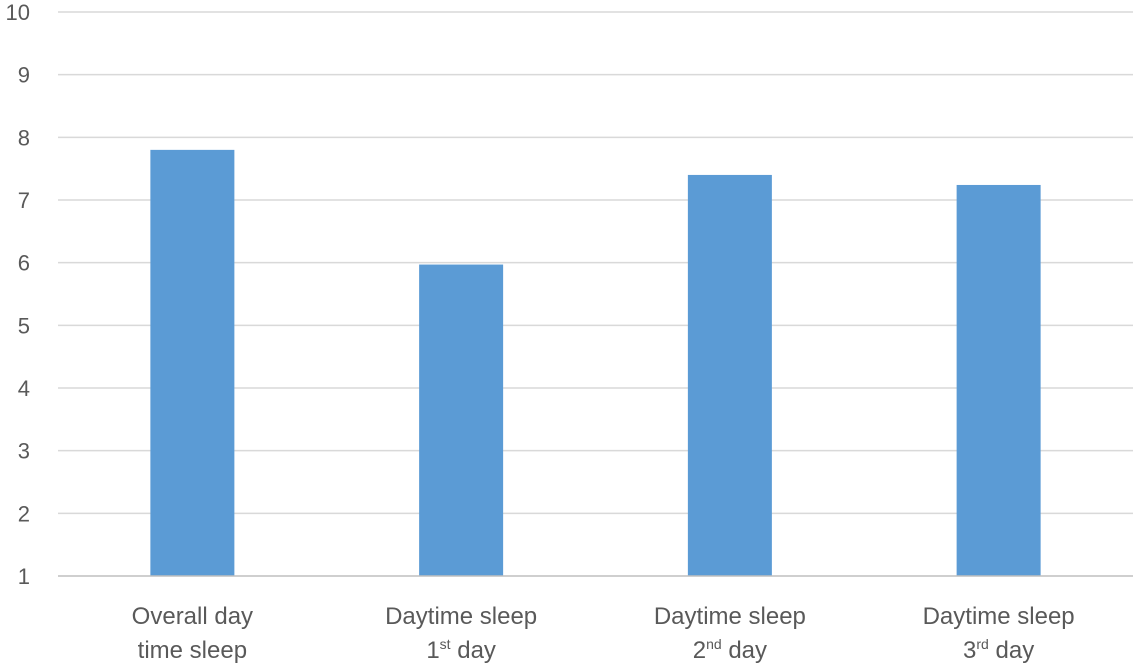 This screenshot has width=1133, height=668. What do you see at coordinates (24, 451) in the screenshot?
I see `y-tick-label: 3` at bounding box center [24, 451].